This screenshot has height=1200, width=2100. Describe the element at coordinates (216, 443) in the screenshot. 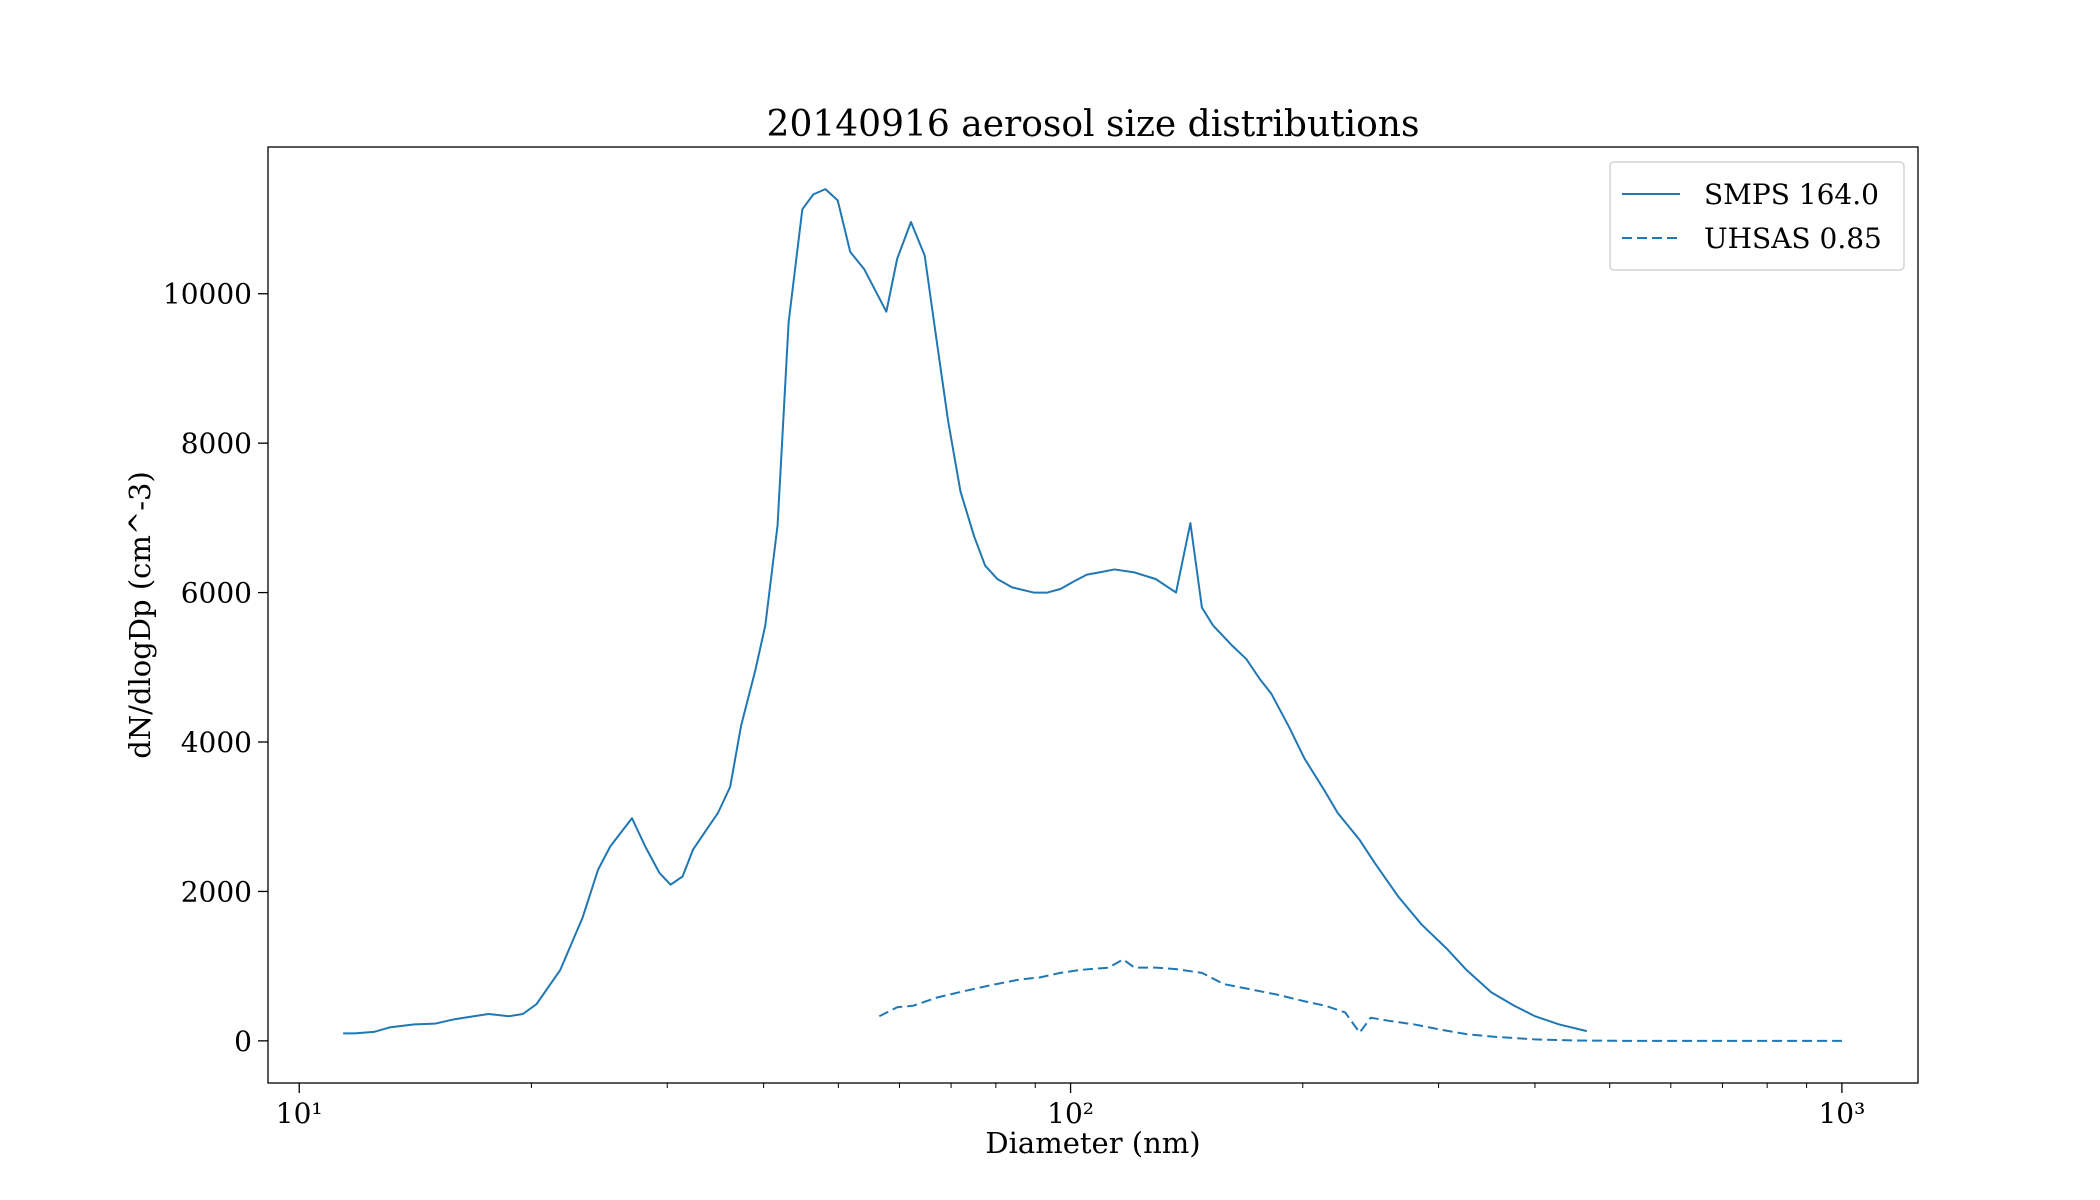

I see `y-tick-label: 8000` at that location.